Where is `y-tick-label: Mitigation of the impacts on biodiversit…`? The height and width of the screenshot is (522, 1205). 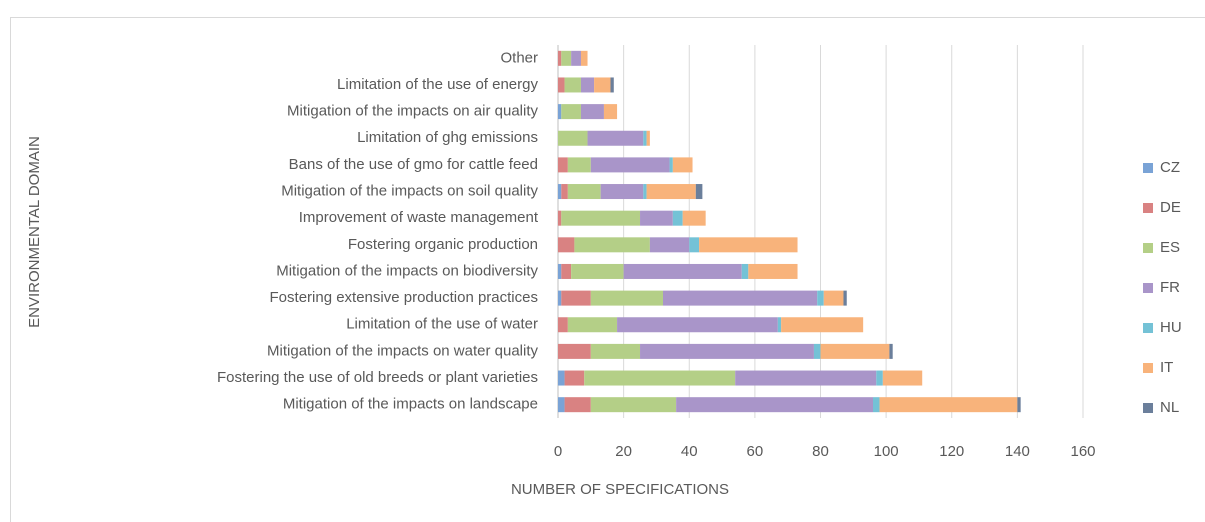
y-tick-label: Mitigation of the impacts on biodiversit… is located at coordinates (407, 270).